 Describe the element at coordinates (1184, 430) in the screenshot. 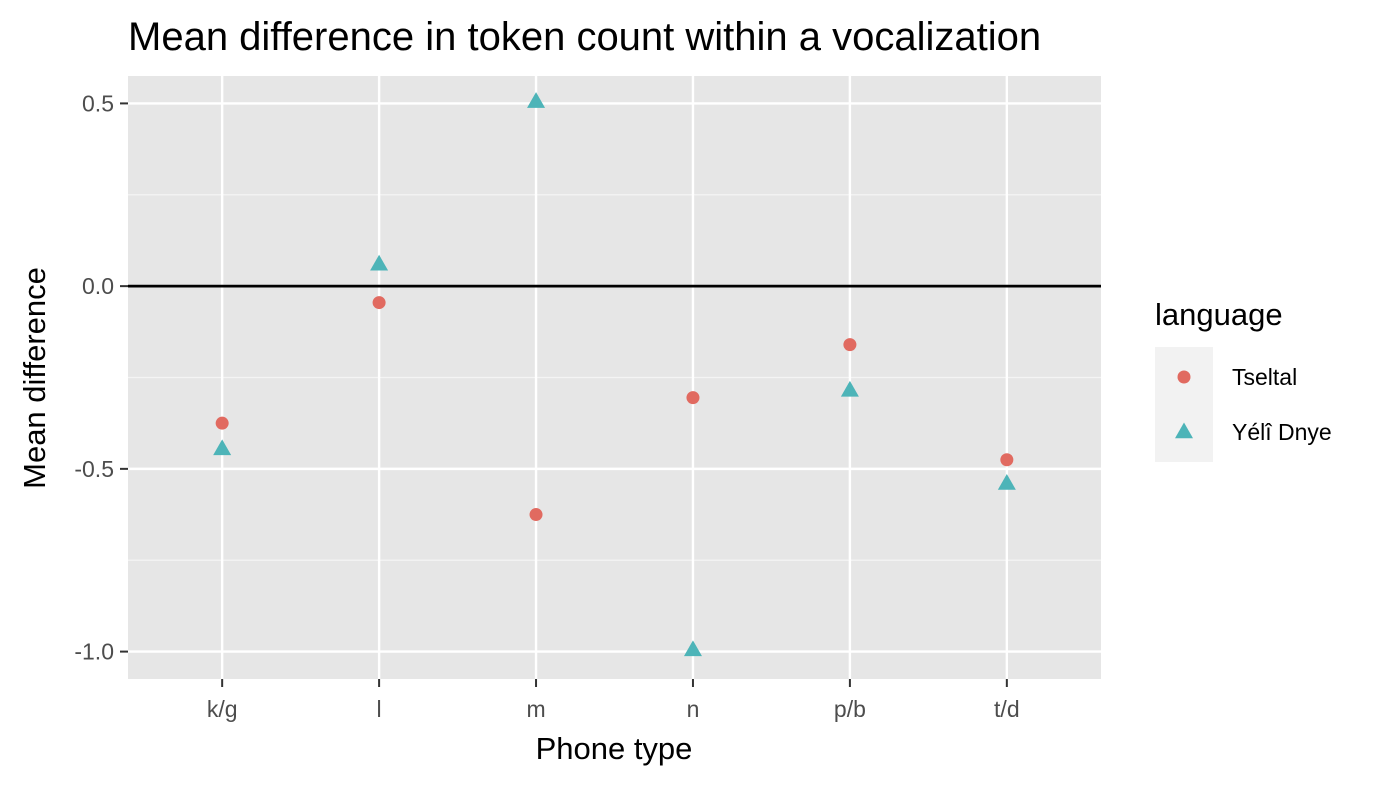

I see `legend-key-triangle` at that location.